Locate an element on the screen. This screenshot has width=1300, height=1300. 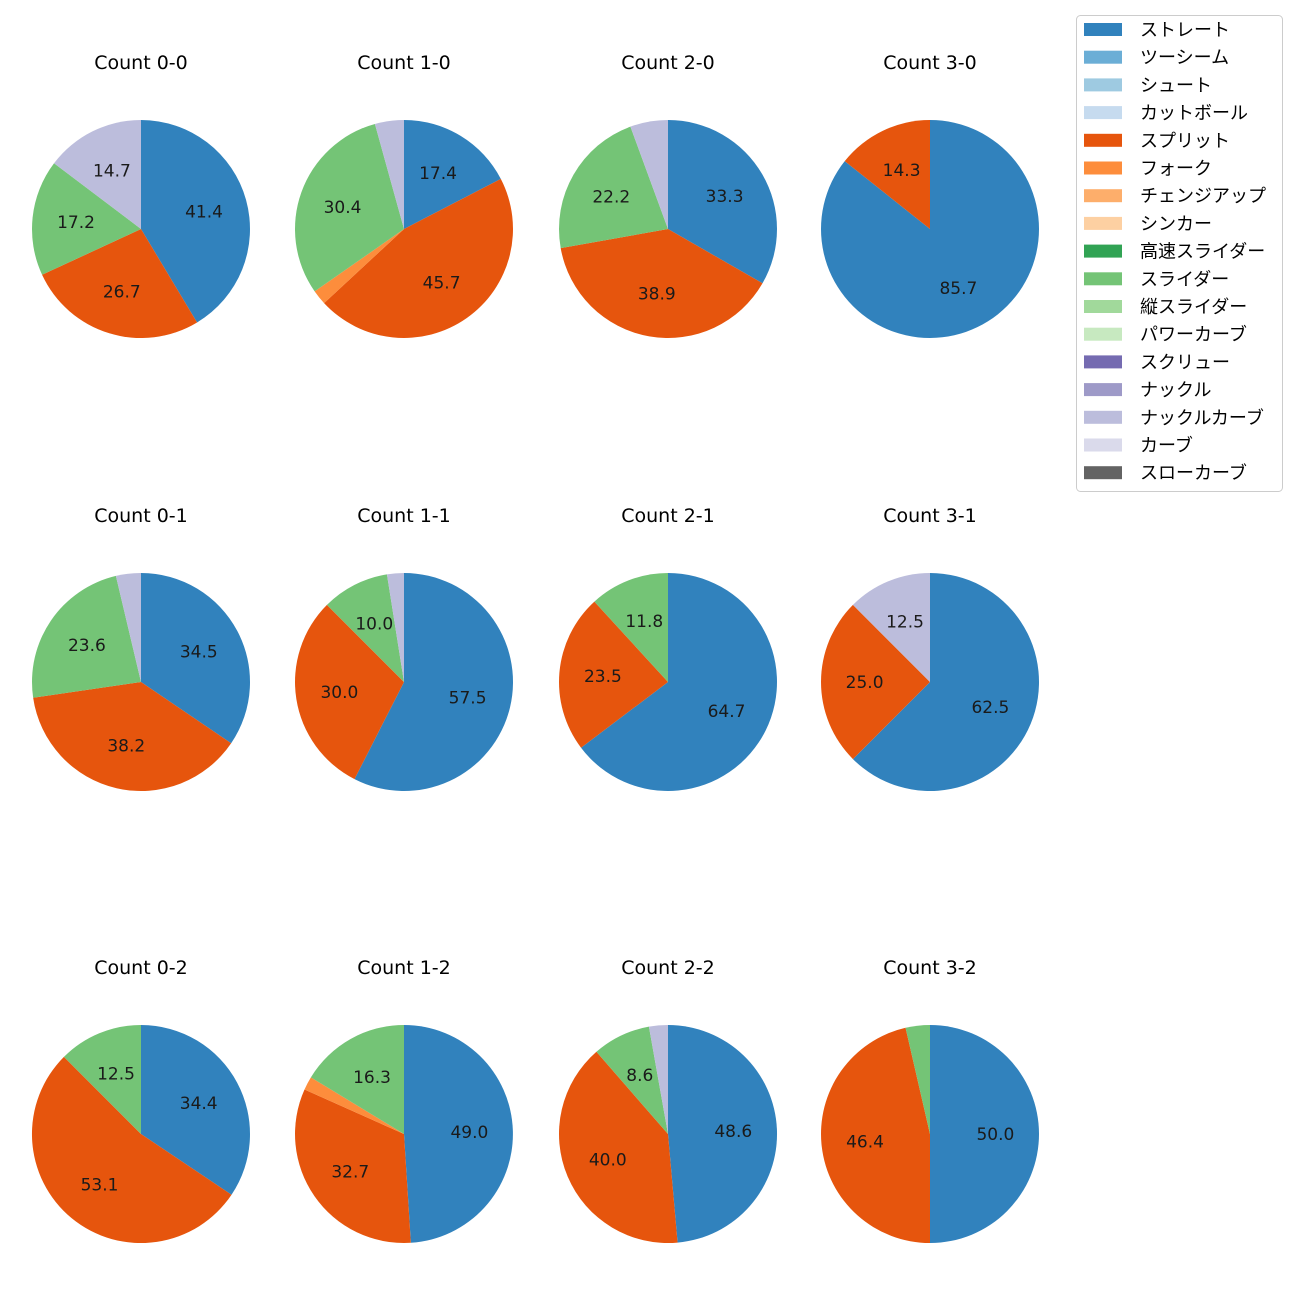
legend-entry: ツーシーム is located at coordinates (1156, 58).